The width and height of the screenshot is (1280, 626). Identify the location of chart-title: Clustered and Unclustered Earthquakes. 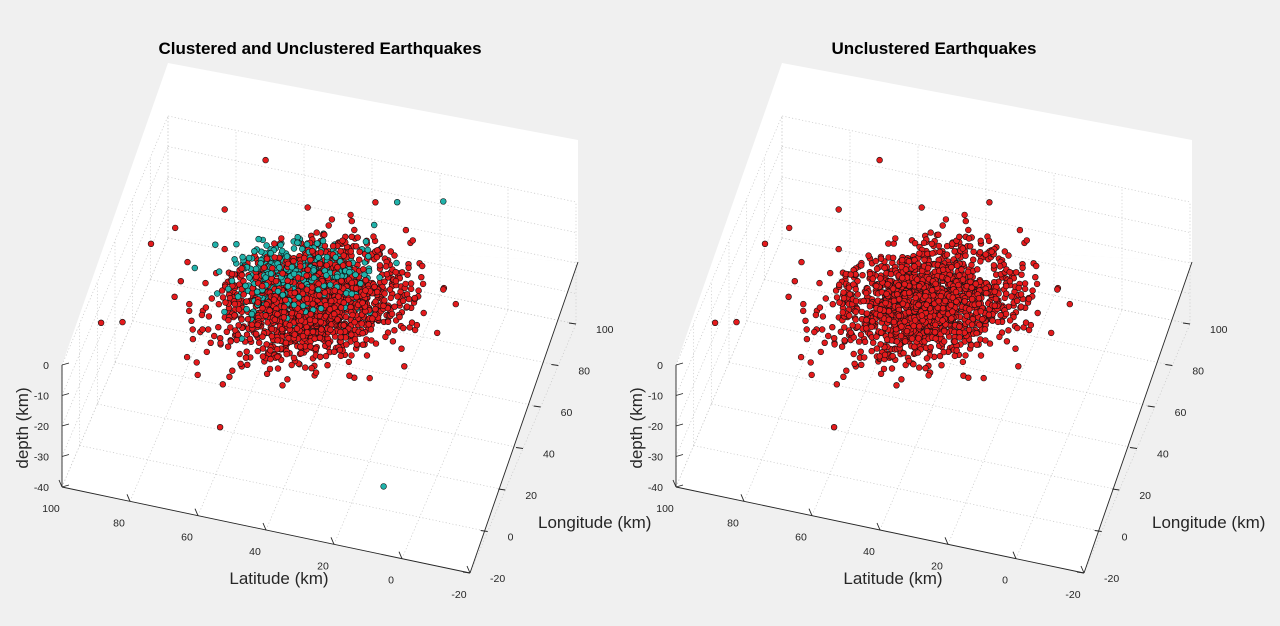
(319, 48).